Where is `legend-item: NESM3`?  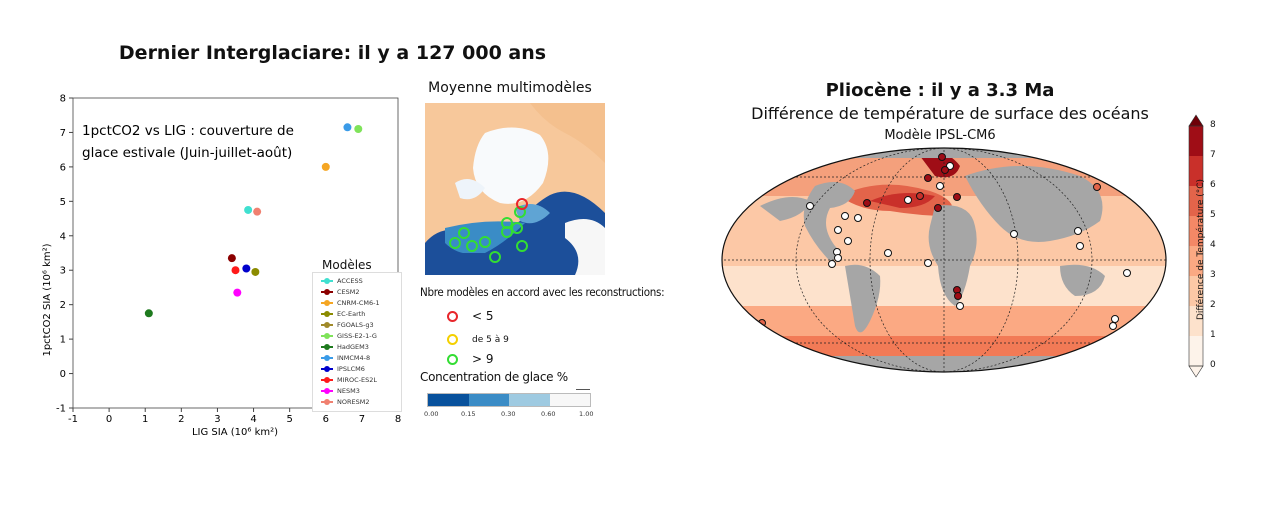
legend-item: NESM3 is located at coordinates (340, 391).